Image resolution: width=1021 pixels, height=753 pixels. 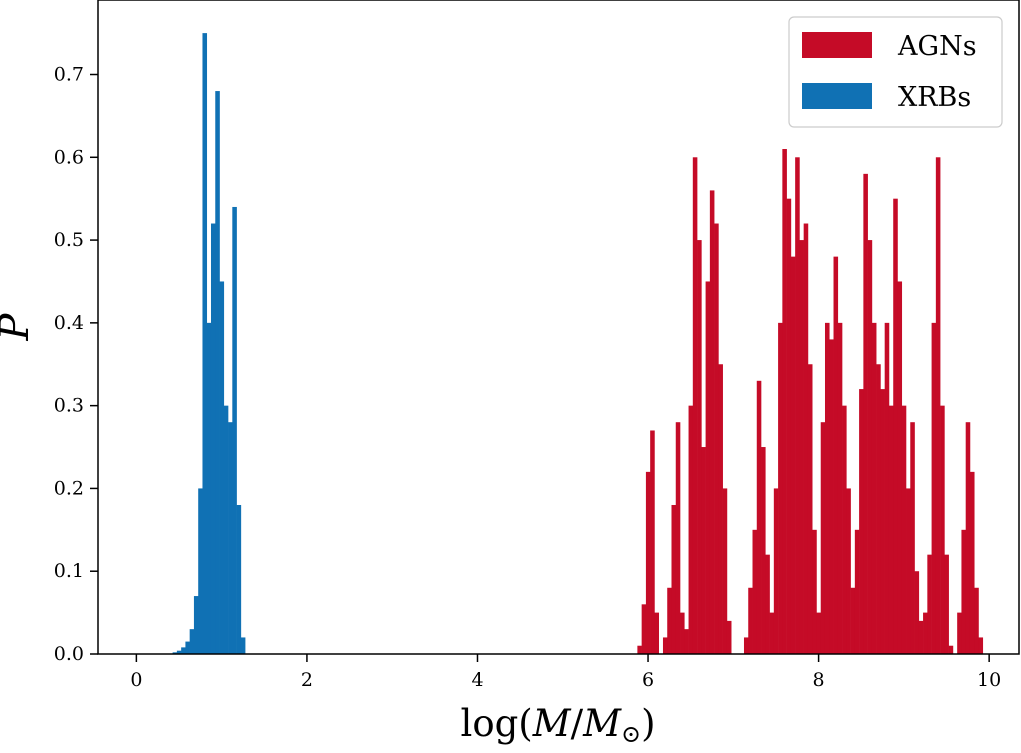 I want to click on y-axis: 0.0 0.1 0.2 0.3 0.4 0.5 0.6 0.7, so click(x=76, y=364).